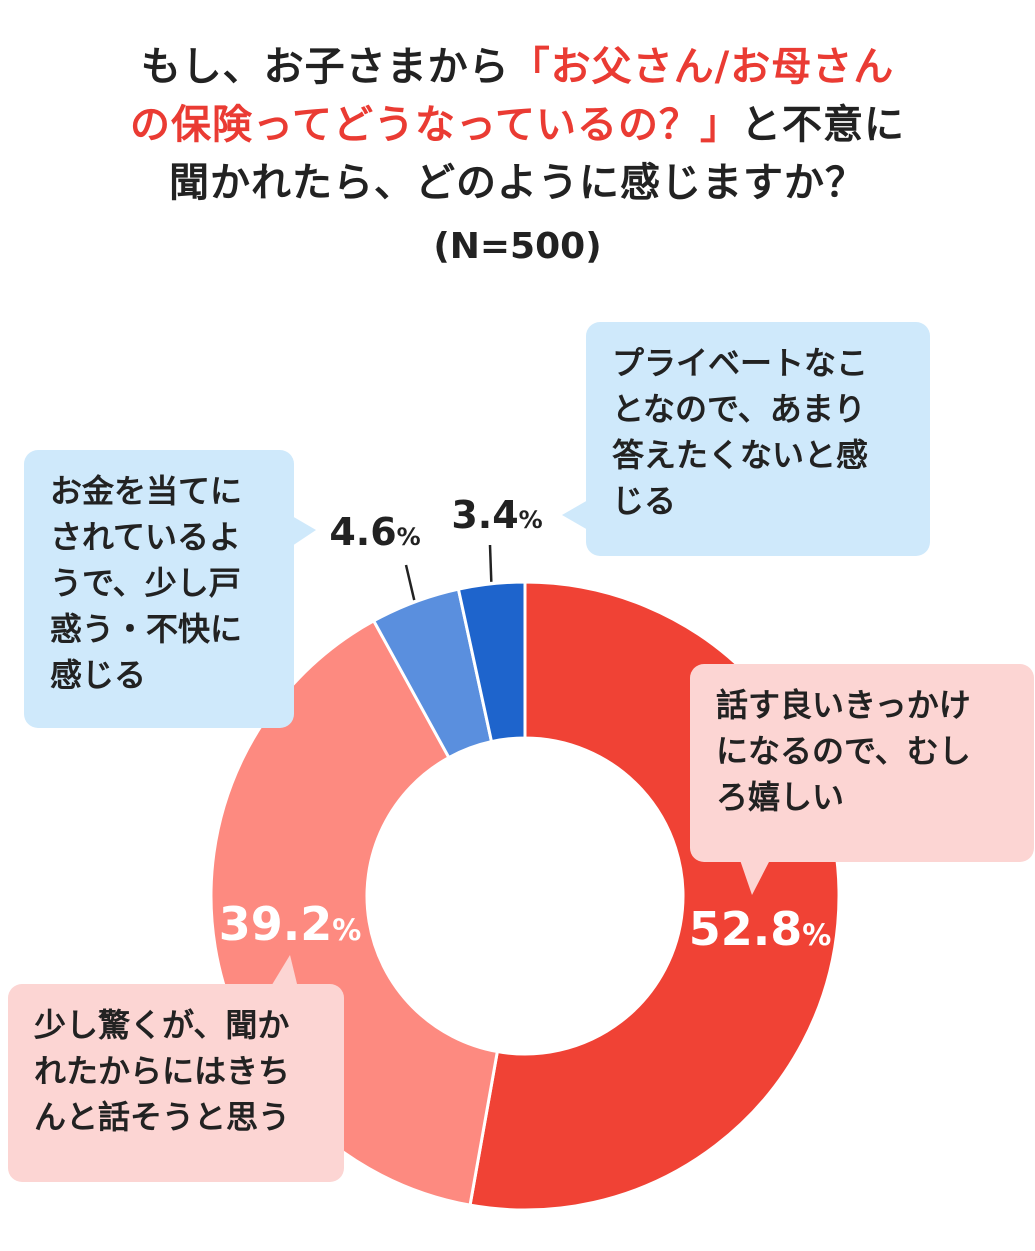 The image size is (1035, 1251). I want to click on percent-label-1: 52.8%, so click(760, 929).